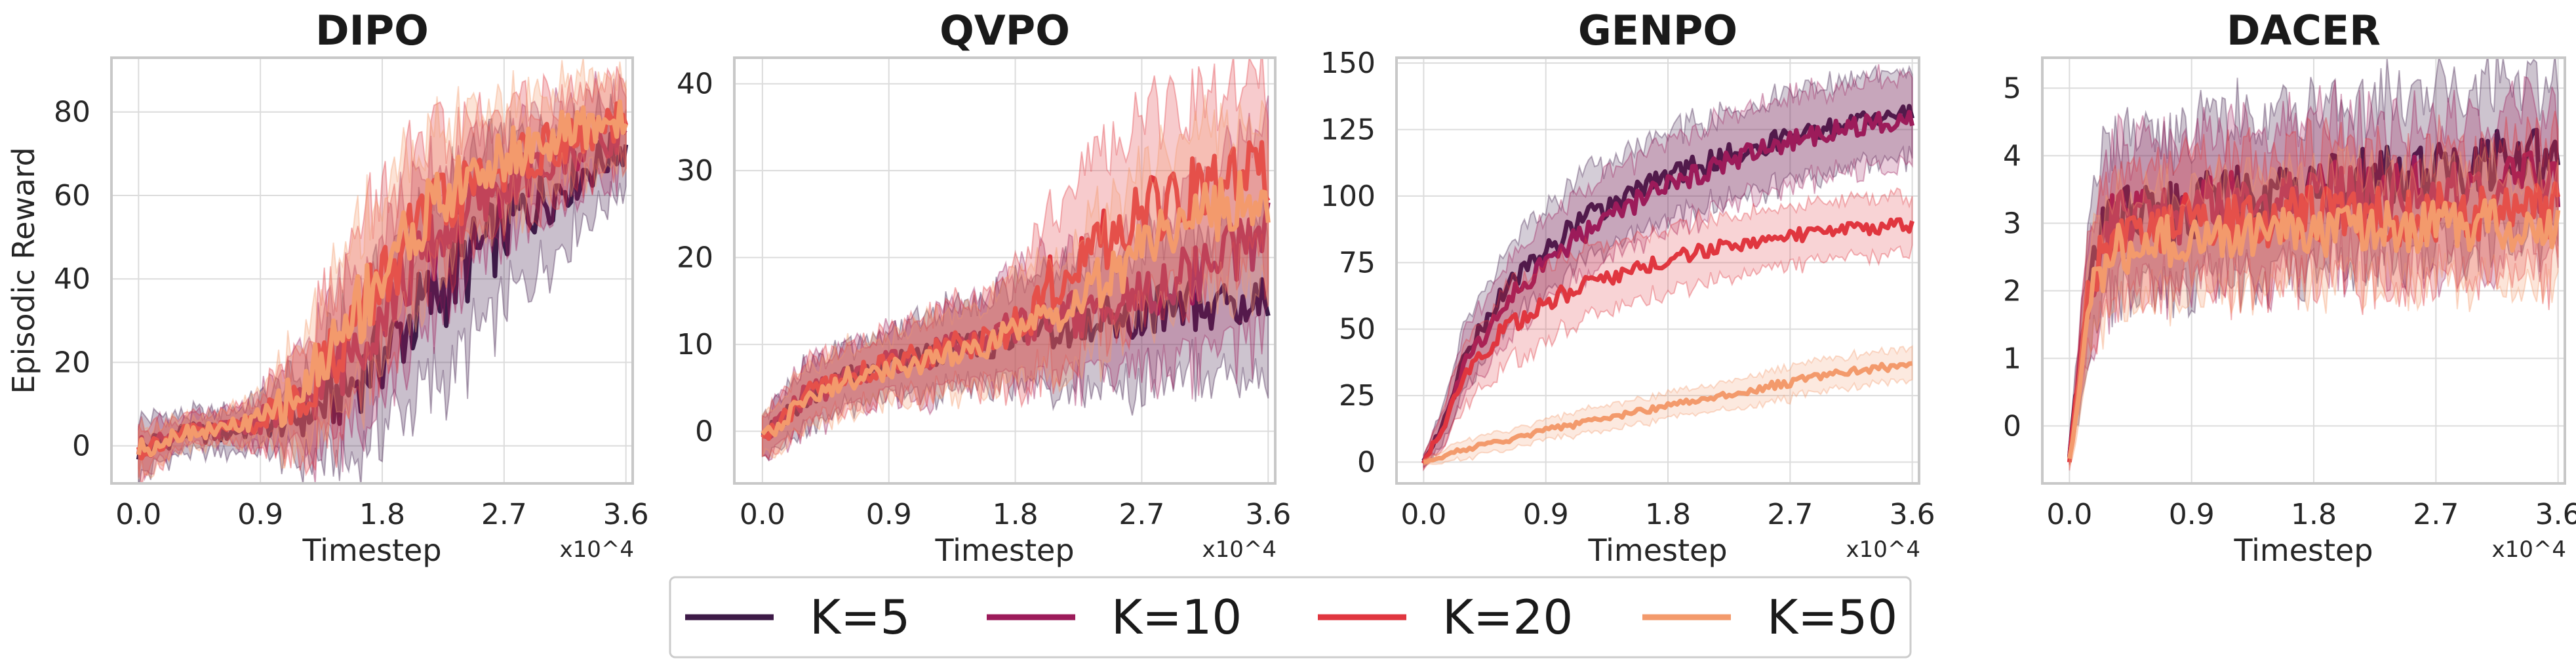  Describe the element at coordinates (2012, 291) in the screenshot. I see `y-tick-label: 2` at that location.